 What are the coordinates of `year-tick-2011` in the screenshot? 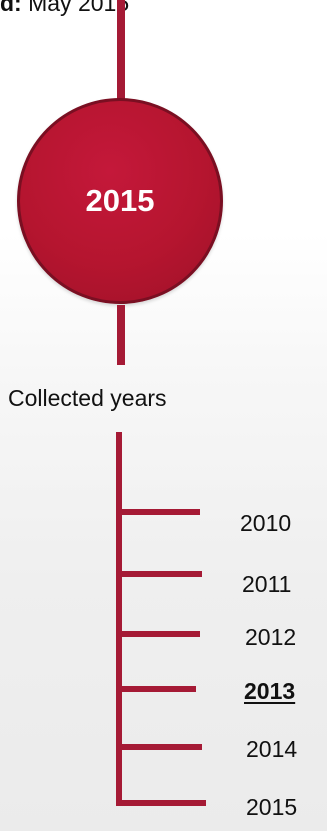 It's located at (161, 574).